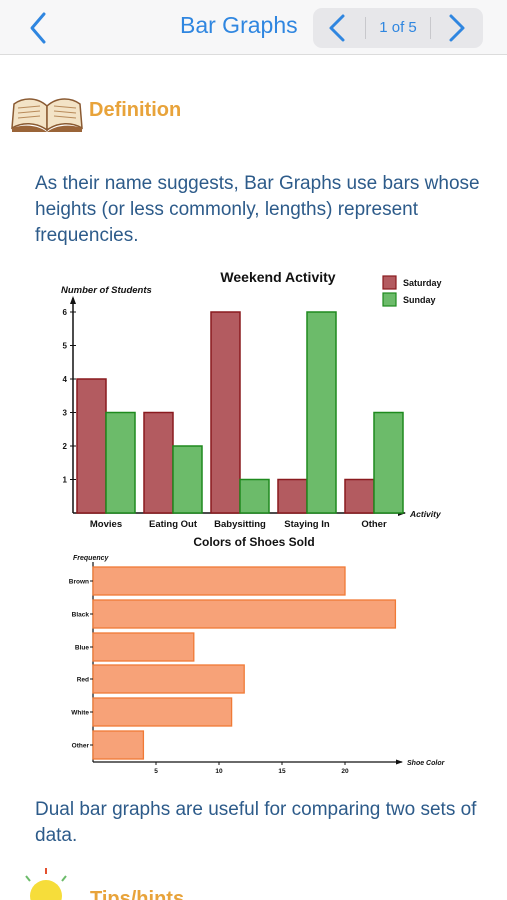 Image resolution: width=507 pixels, height=900 pixels. Describe the element at coordinates (277, 277) in the screenshot. I see `chart-title: Weekend Activity` at that location.